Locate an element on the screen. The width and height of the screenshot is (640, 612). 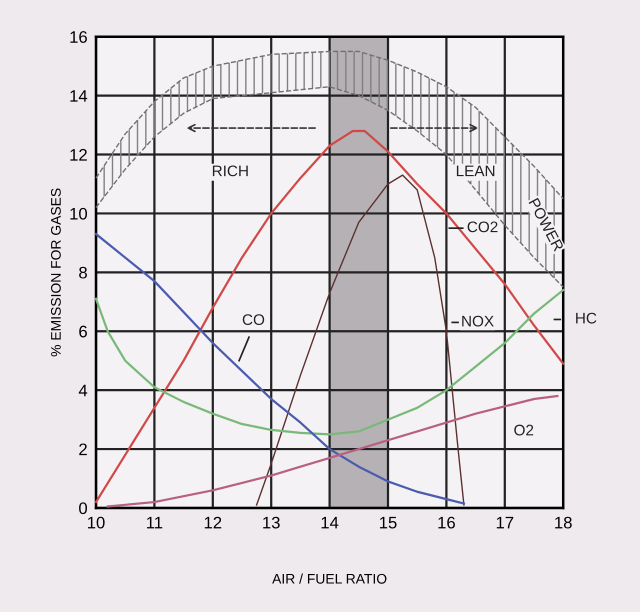
y-tick-label: 16 is located at coordinates (78, 37).